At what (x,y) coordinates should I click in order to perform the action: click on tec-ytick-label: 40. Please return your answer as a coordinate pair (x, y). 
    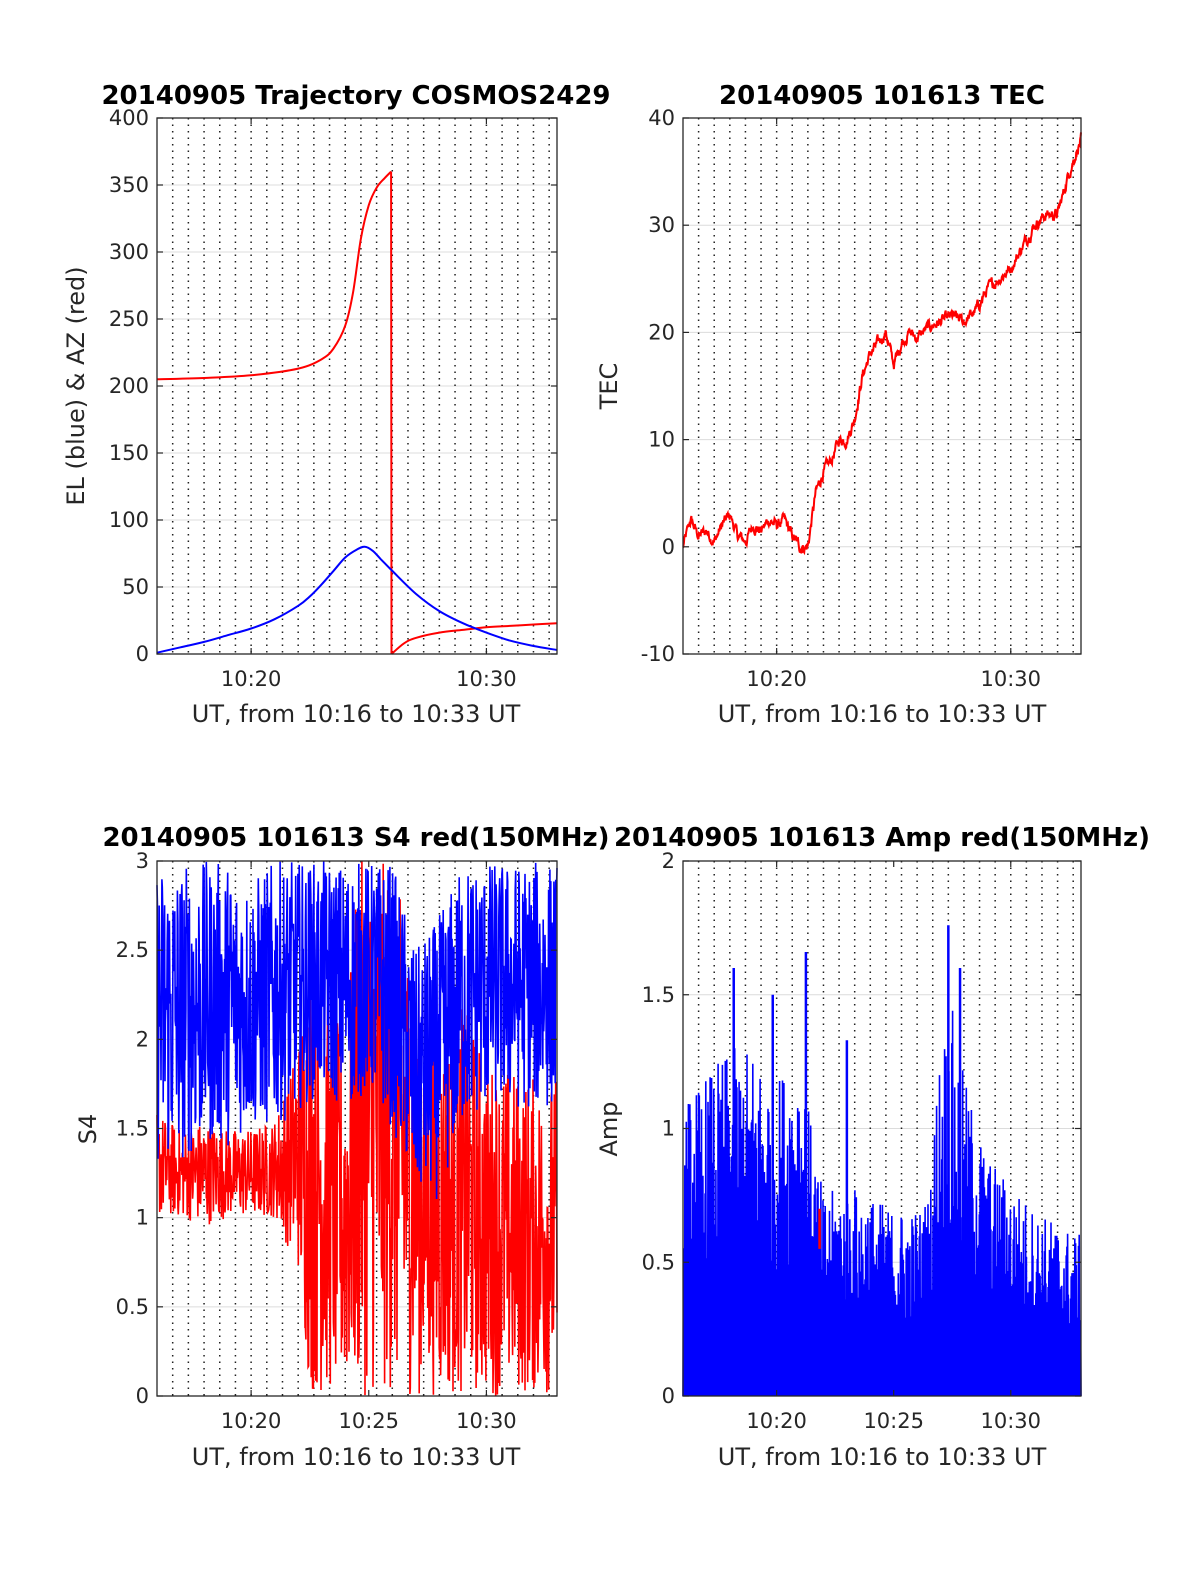
    Looking at the image, I should click on (661, 118).